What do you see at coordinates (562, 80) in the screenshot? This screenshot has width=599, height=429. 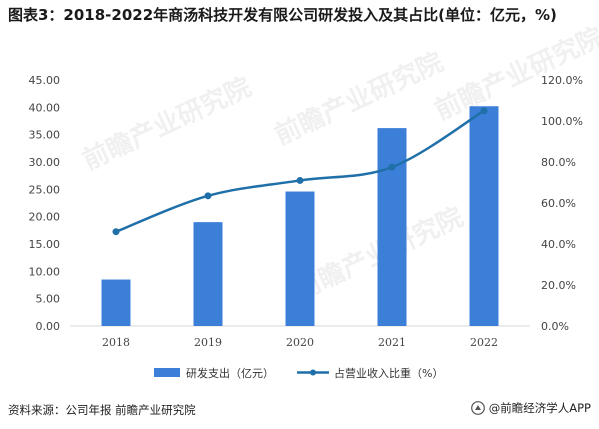 I see `right-tick-label: 120.0%` at bounding box center [562, 80].